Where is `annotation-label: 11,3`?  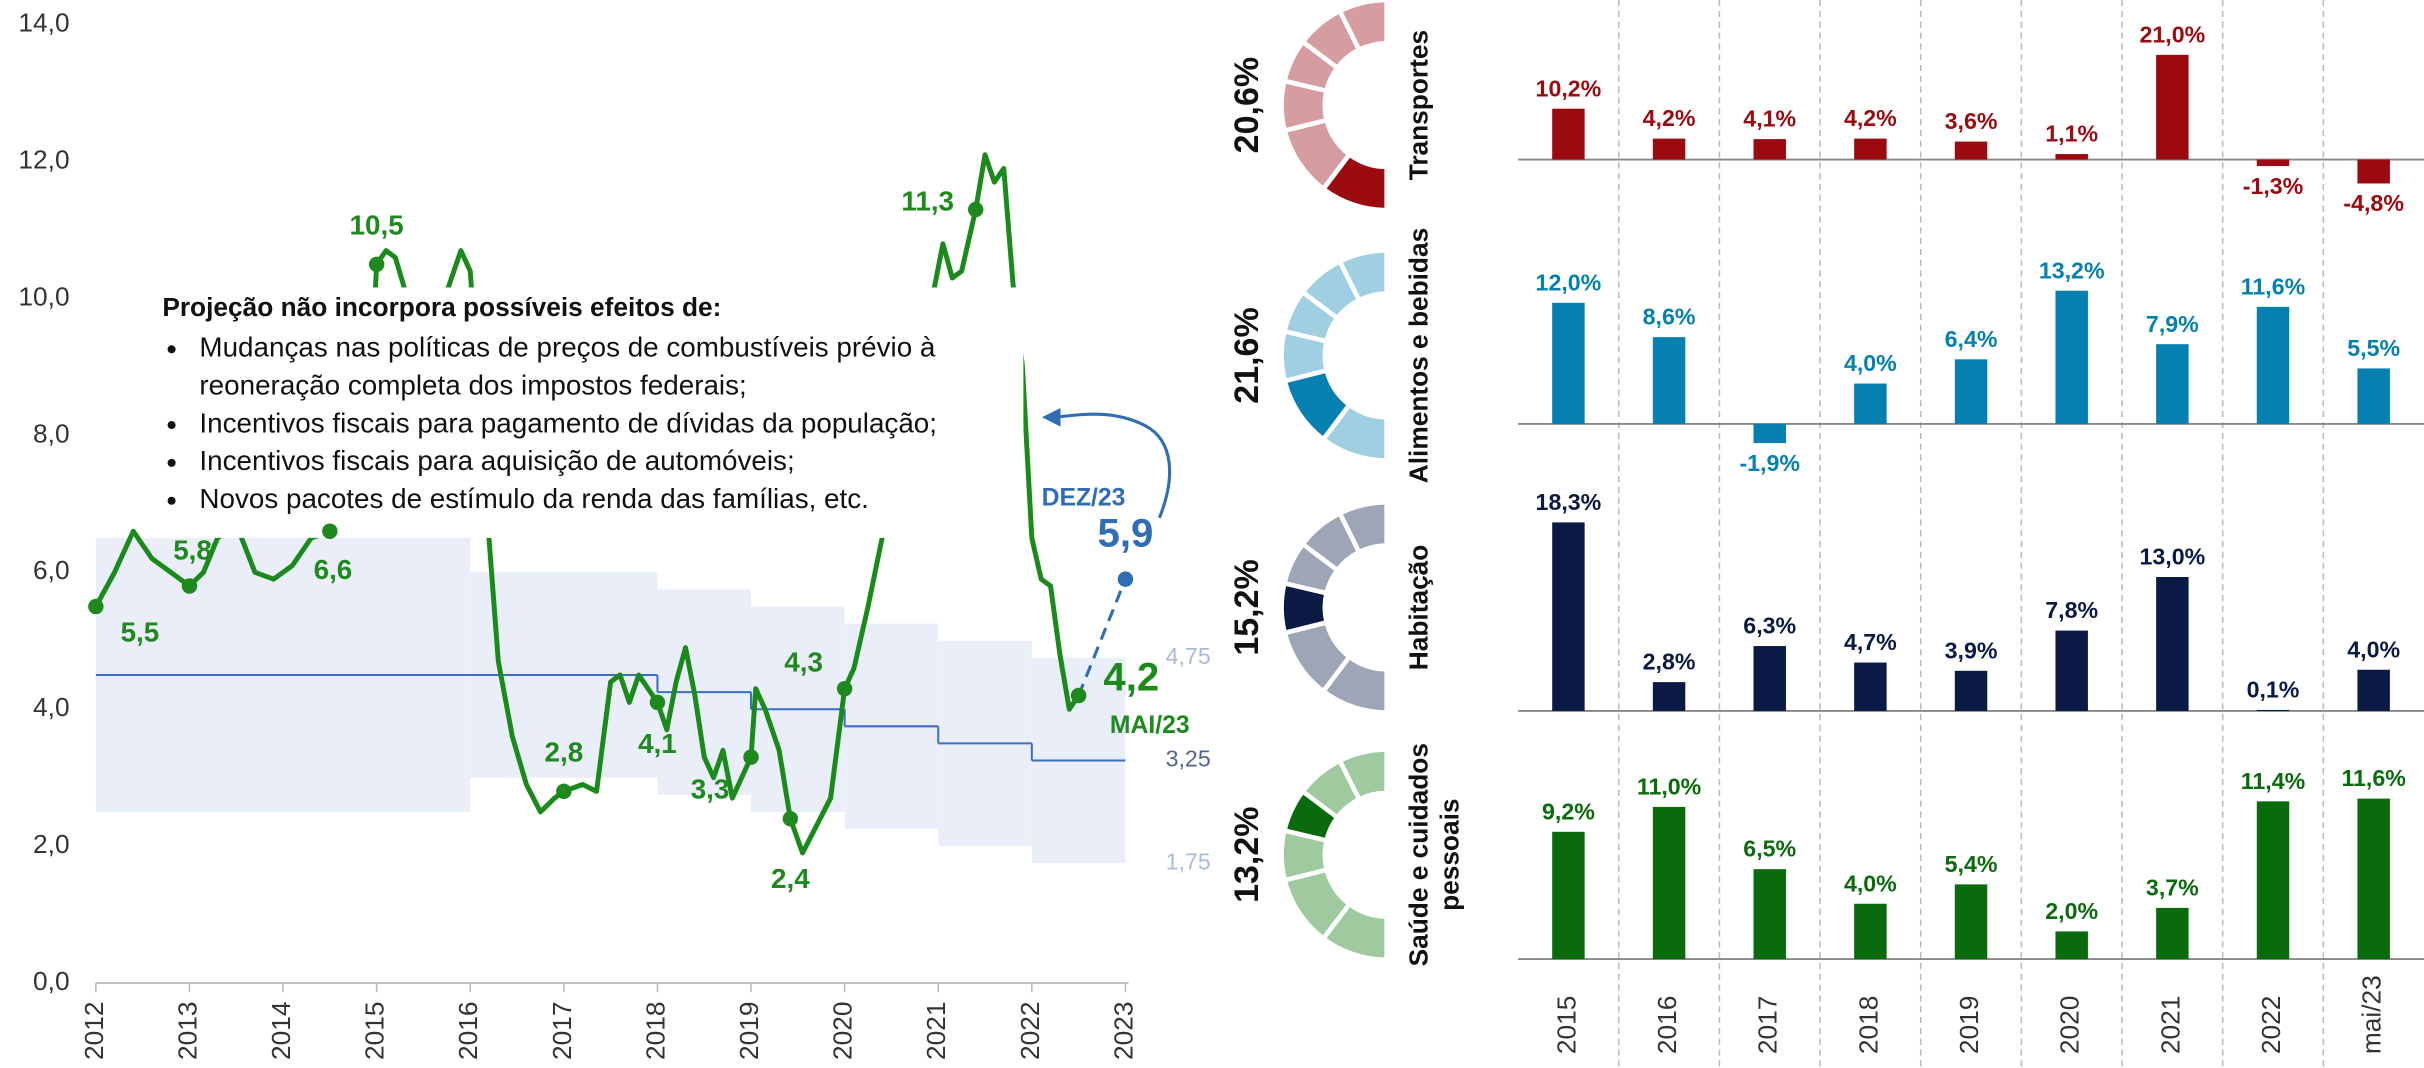
annotation-label: 11,3 is located at coordinates (927, 201).